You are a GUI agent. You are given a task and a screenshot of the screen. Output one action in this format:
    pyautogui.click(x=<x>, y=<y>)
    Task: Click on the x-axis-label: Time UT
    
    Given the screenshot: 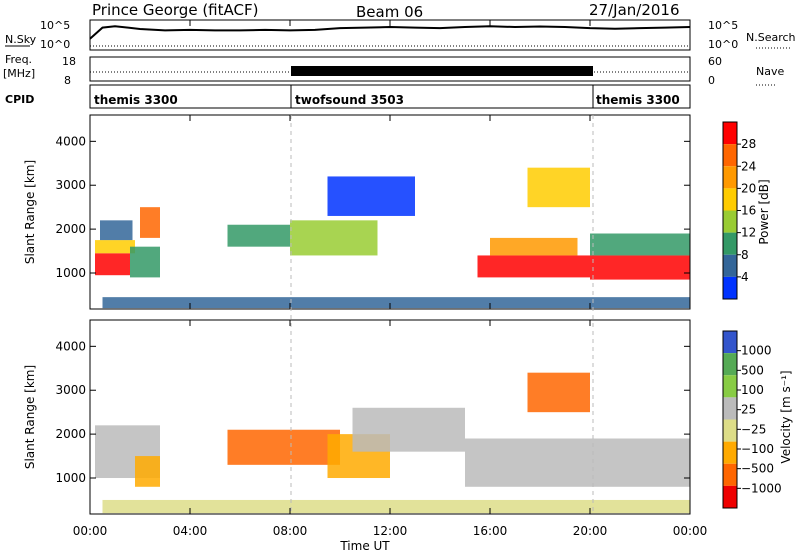 What is the action you would take?
    pyautogui.click(x=364, y=546)
    